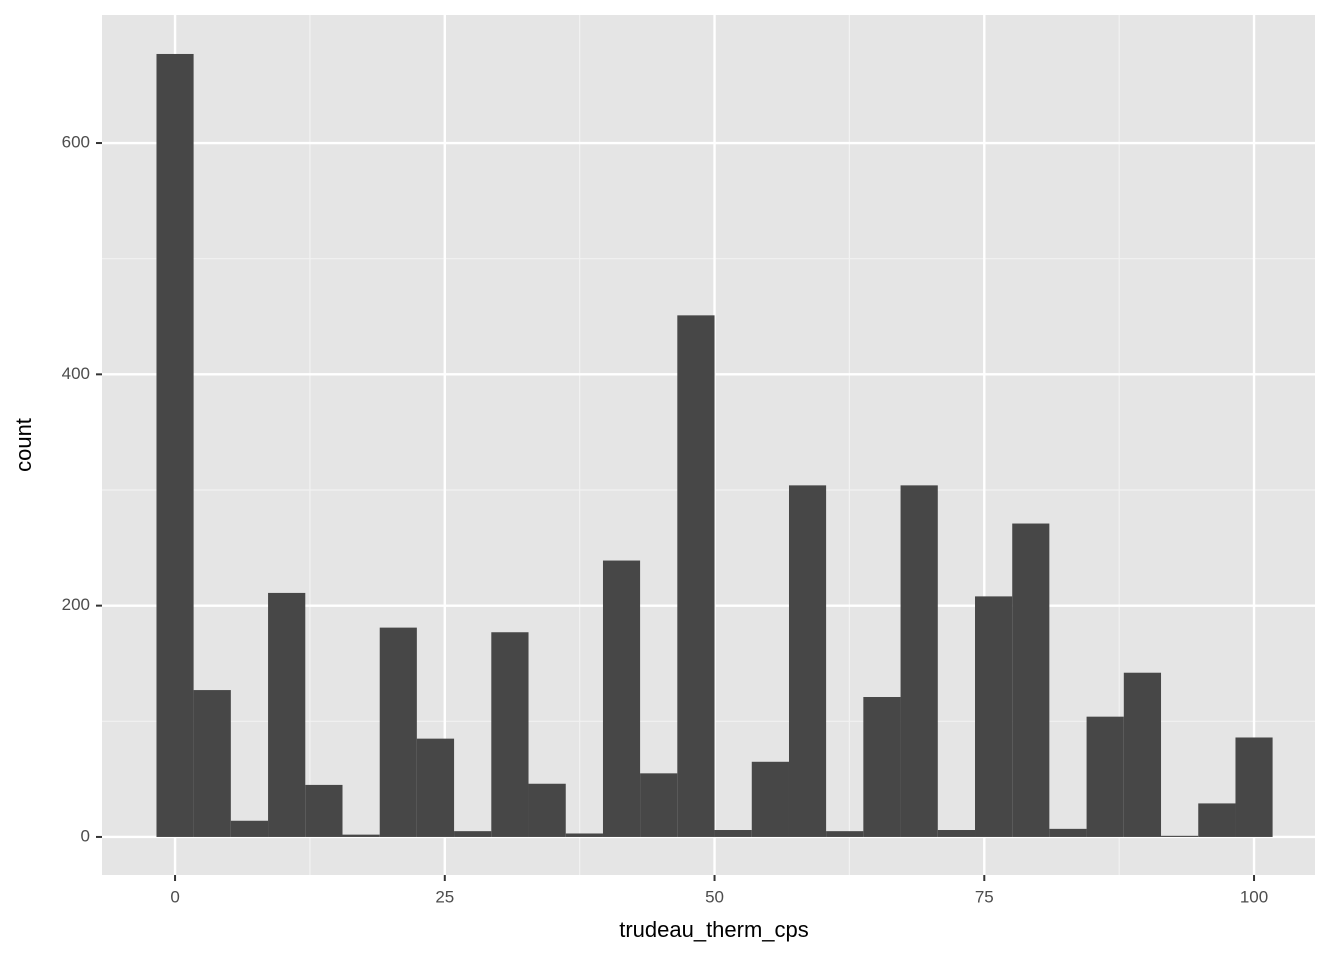 The image size is (1344, 960). Describe the element at coordinates (984, 896) in the screenshot. I see `x-tick-label: 75` at that location.